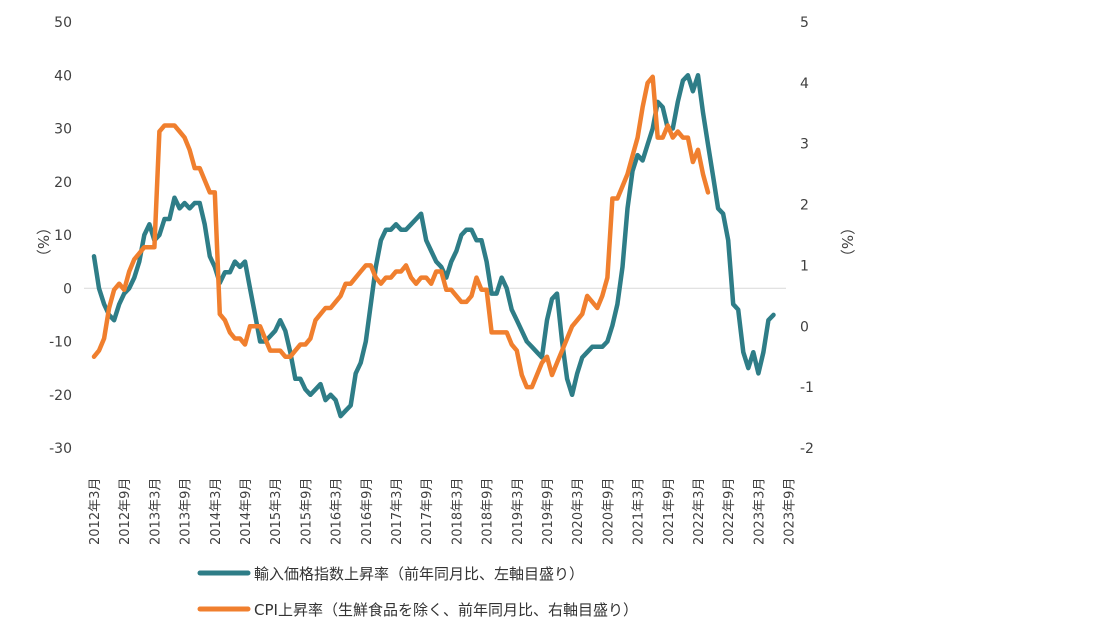 The width and height of the screenshot is (1110, 631). What do you see at coordinates (63, 130) in the screenshot?
I see `y-left-tick-label: 30` at bounding box center [63, 130].